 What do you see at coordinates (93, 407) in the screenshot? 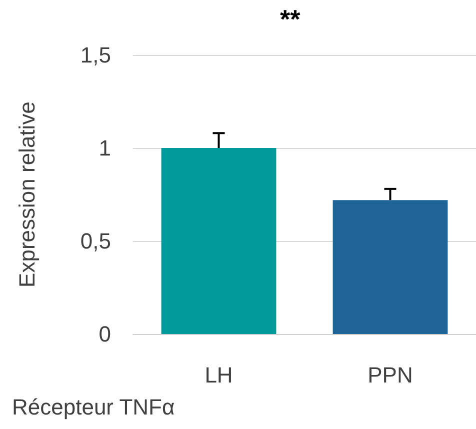
I see `x-axis-title: Récepteur TNFα` at bounding box center [93, 407].